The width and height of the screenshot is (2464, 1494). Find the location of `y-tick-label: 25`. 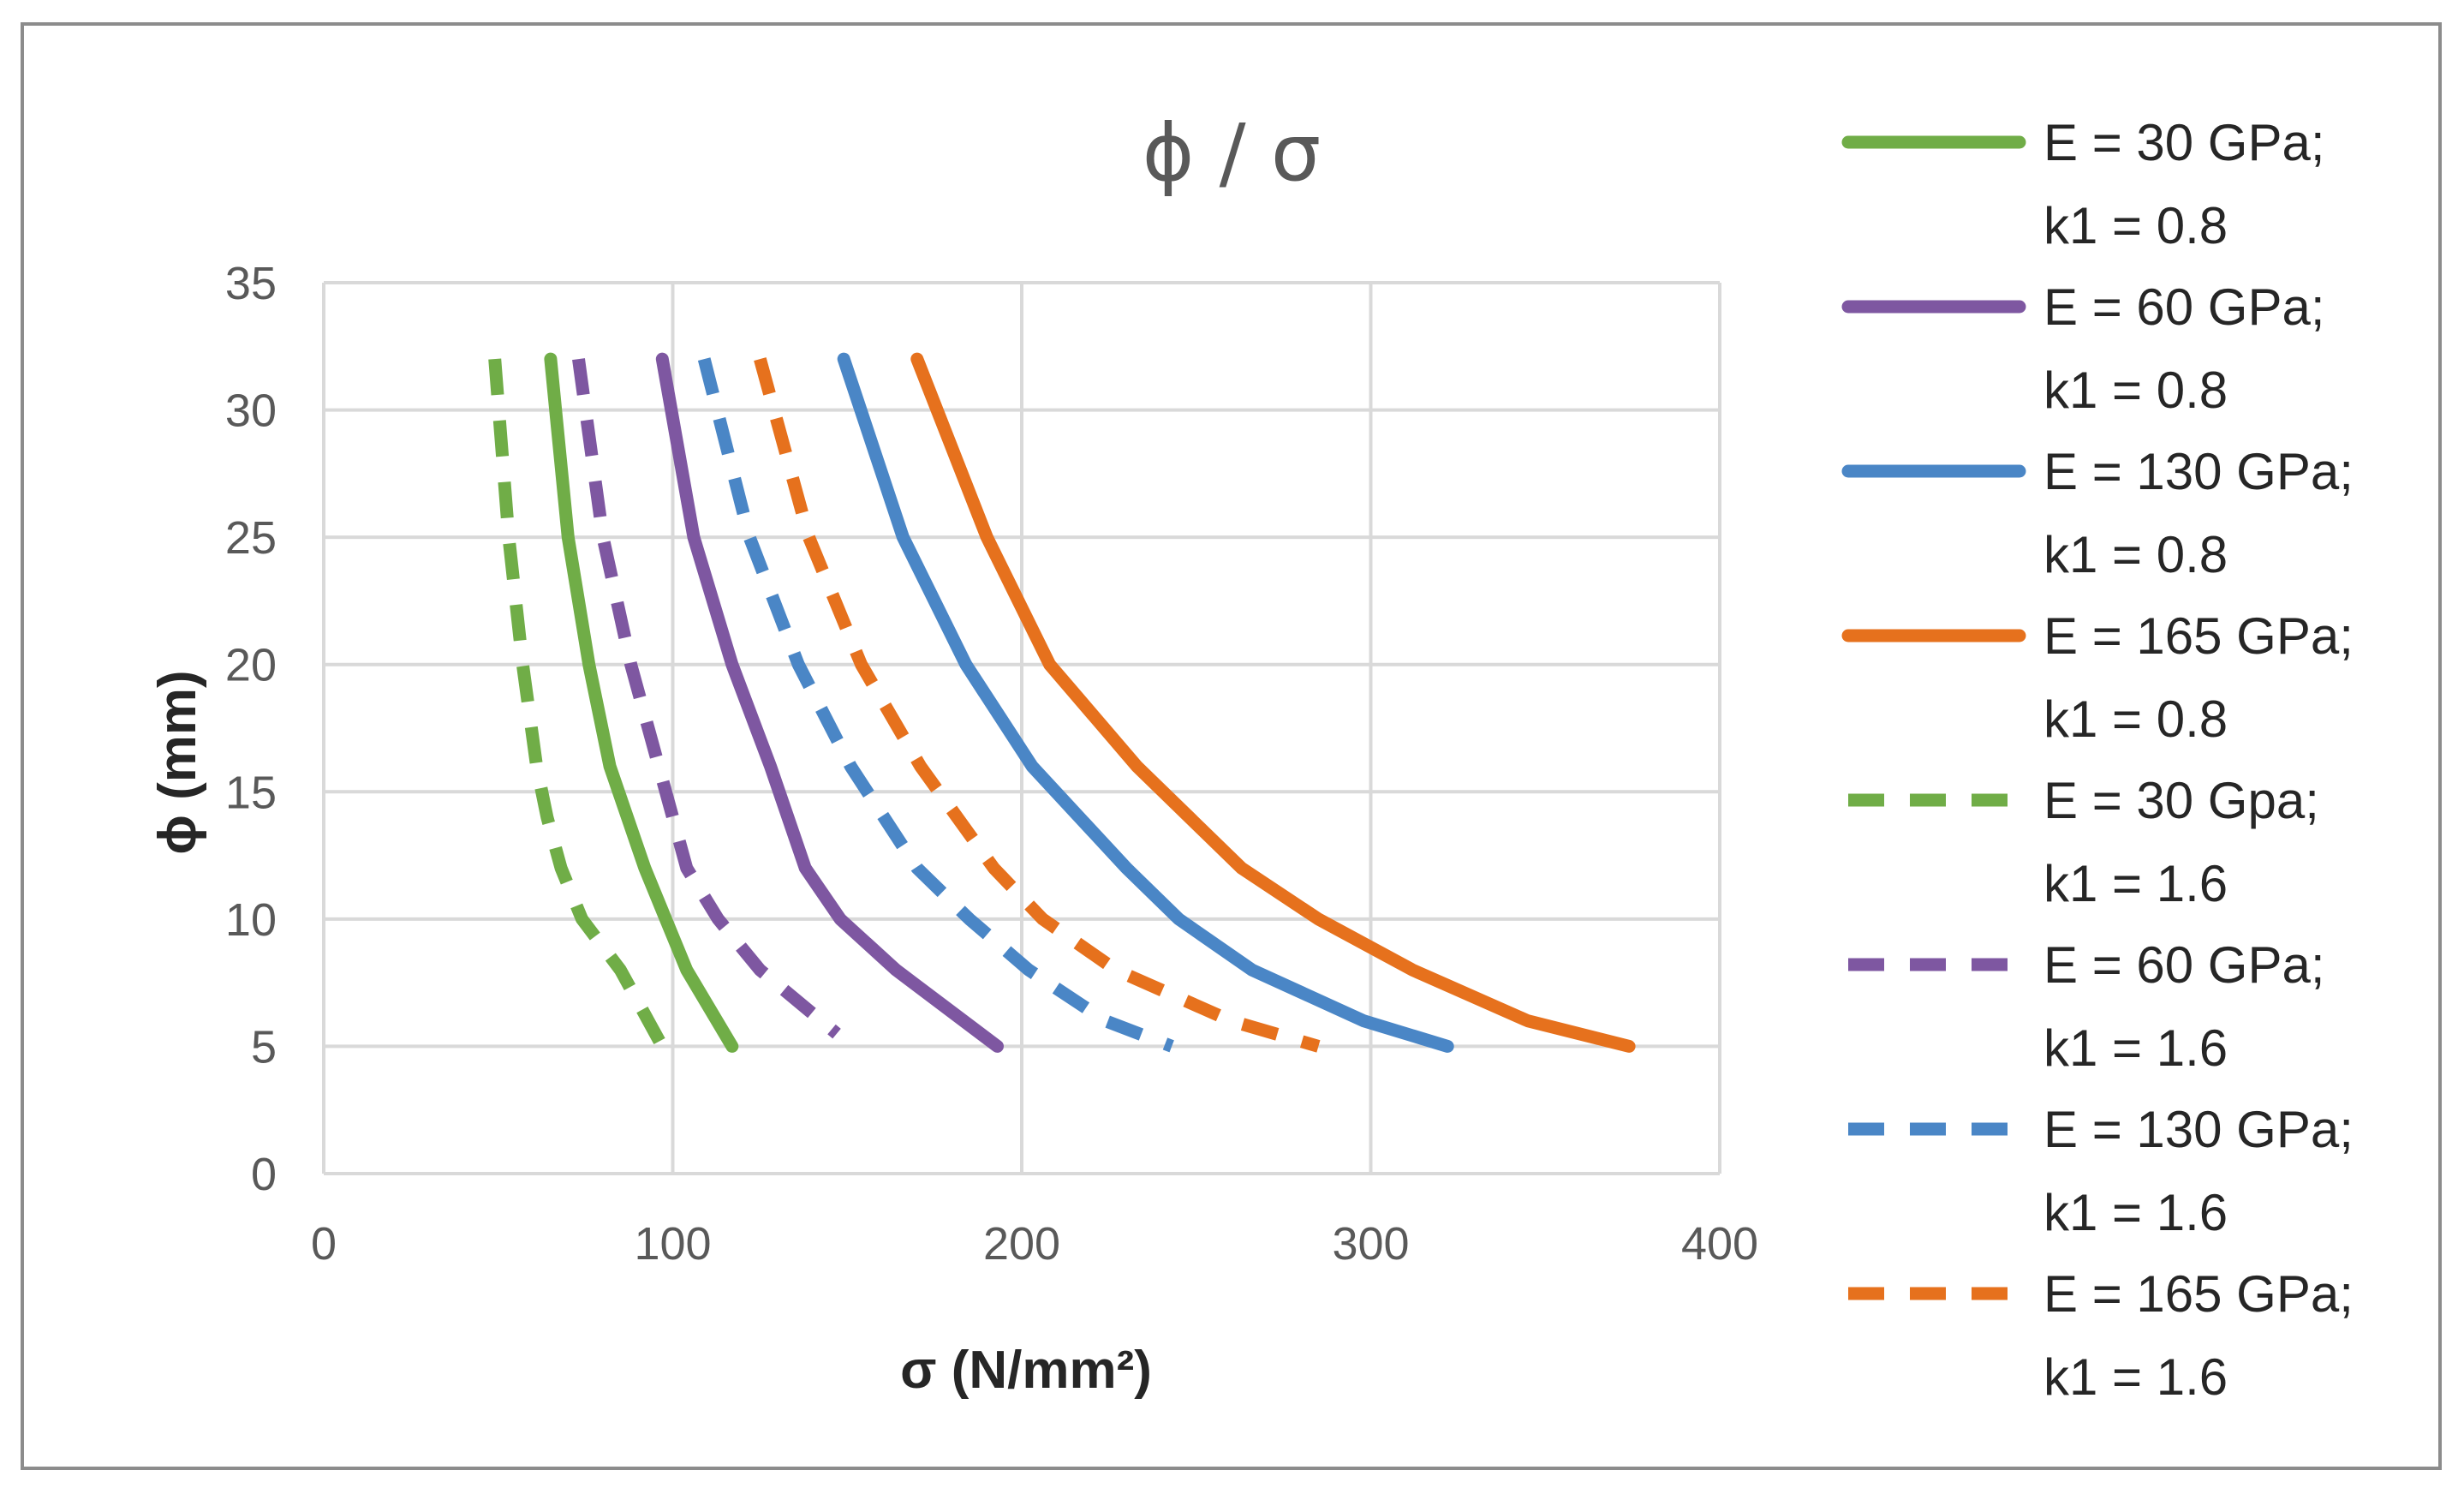

y-tick-label: 25 is located at coordinates (251, 538).